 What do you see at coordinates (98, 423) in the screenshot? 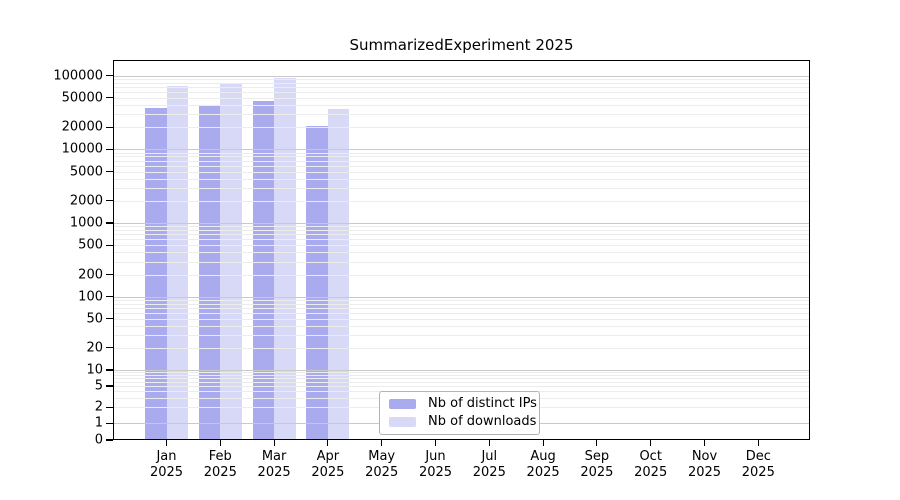
I see `y-axis-tick-label: 1` at bounding box center [98, 423].